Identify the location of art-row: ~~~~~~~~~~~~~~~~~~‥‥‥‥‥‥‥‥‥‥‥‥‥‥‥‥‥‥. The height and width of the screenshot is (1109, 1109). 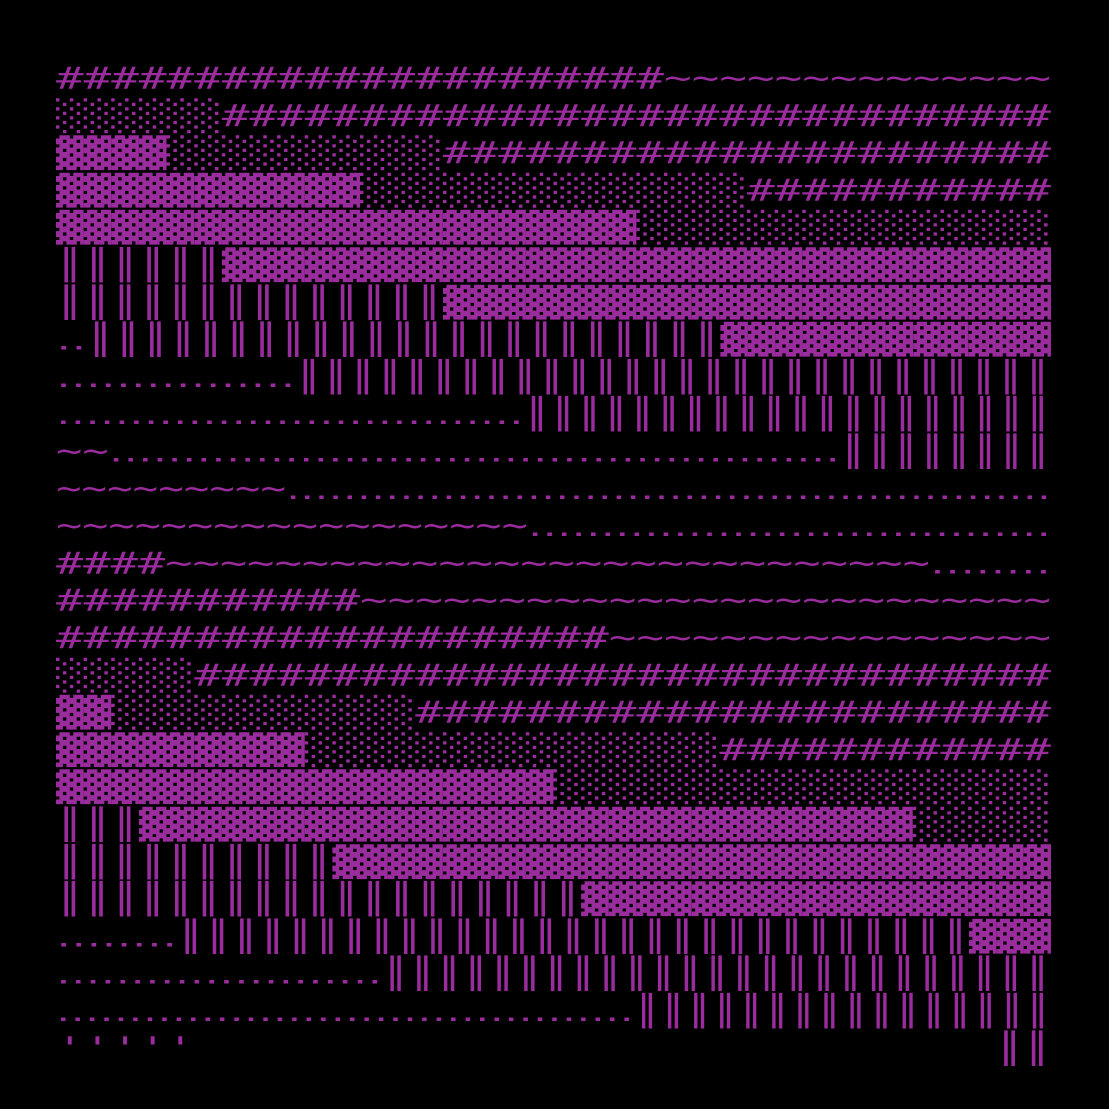
(553, 526).